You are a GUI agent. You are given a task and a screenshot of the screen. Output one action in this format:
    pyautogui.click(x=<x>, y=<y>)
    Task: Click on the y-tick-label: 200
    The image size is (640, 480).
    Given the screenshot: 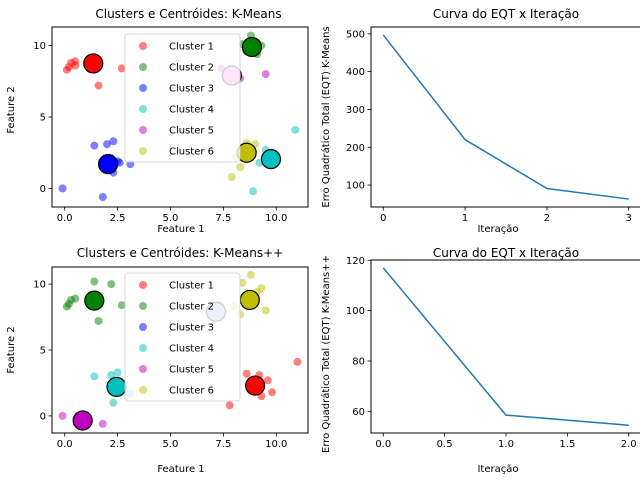 What is the action you would take?
    pyautogui.click(x=355, y=148)
    